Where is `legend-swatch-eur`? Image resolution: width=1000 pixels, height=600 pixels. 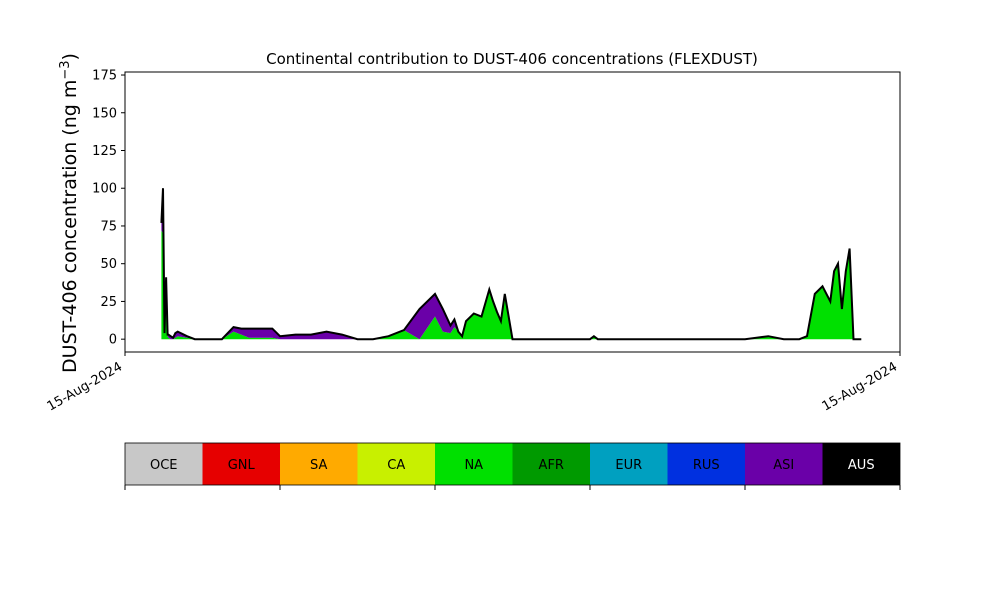
legend-swatch-eur is located at coordinates (629, 464).